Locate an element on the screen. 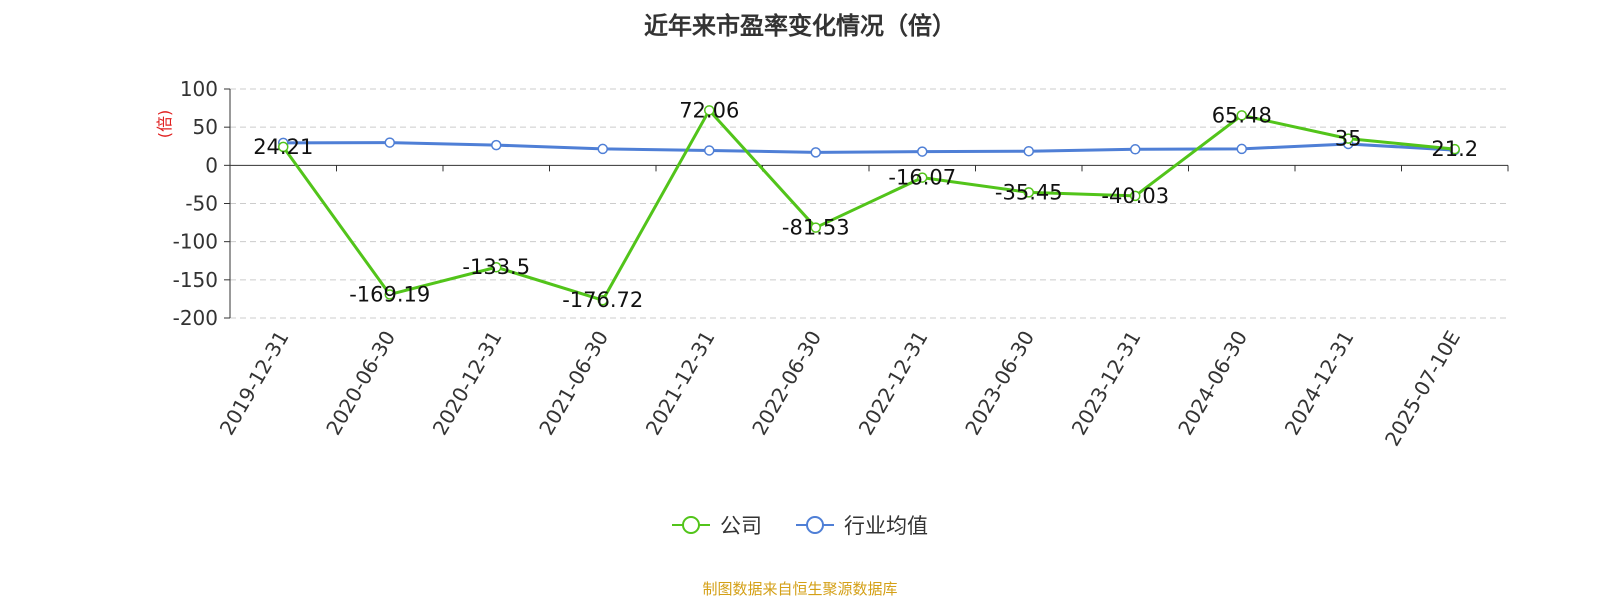 The height and width of the screenshot is (600, 1600). x-tick-label: 2023-12-31 is located at coordinates (1106, 383).